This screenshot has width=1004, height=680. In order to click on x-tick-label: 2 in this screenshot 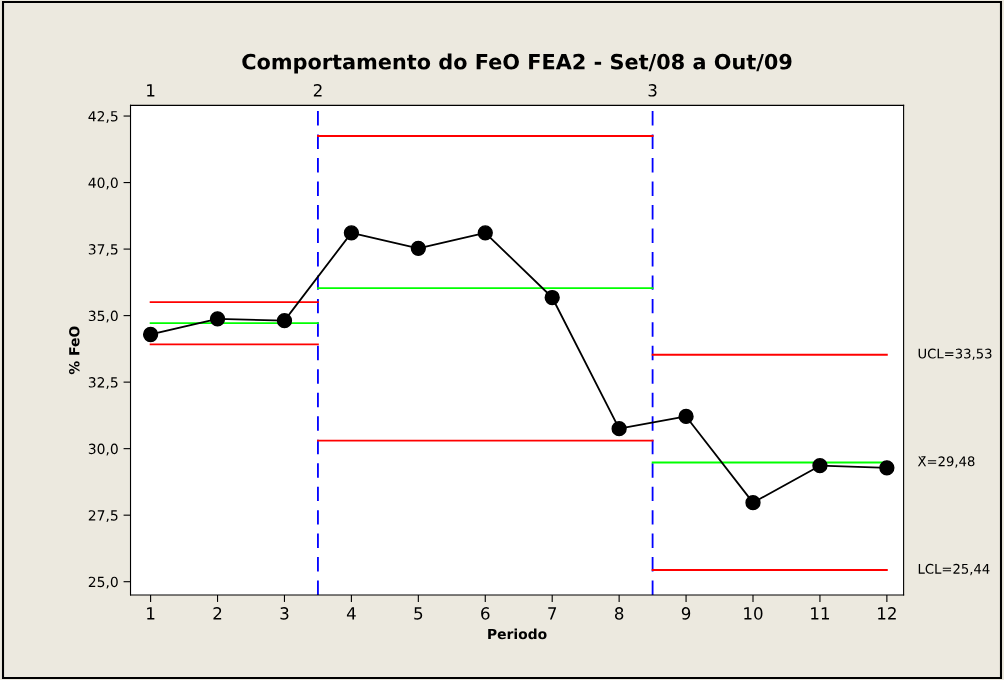, I will do `click(217, 613)`.